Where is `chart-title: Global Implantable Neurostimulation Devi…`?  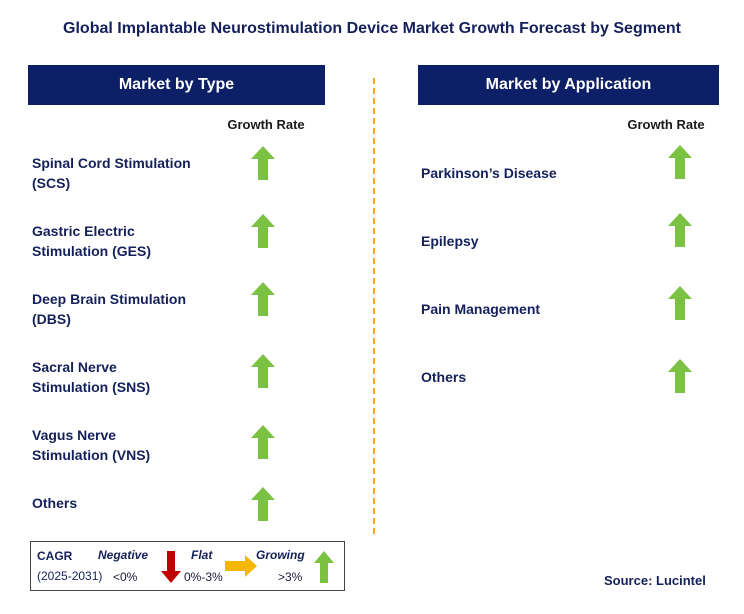 chart-title: Global Implantable Neurostimulation Devi… is located at coordinates (372, 28).